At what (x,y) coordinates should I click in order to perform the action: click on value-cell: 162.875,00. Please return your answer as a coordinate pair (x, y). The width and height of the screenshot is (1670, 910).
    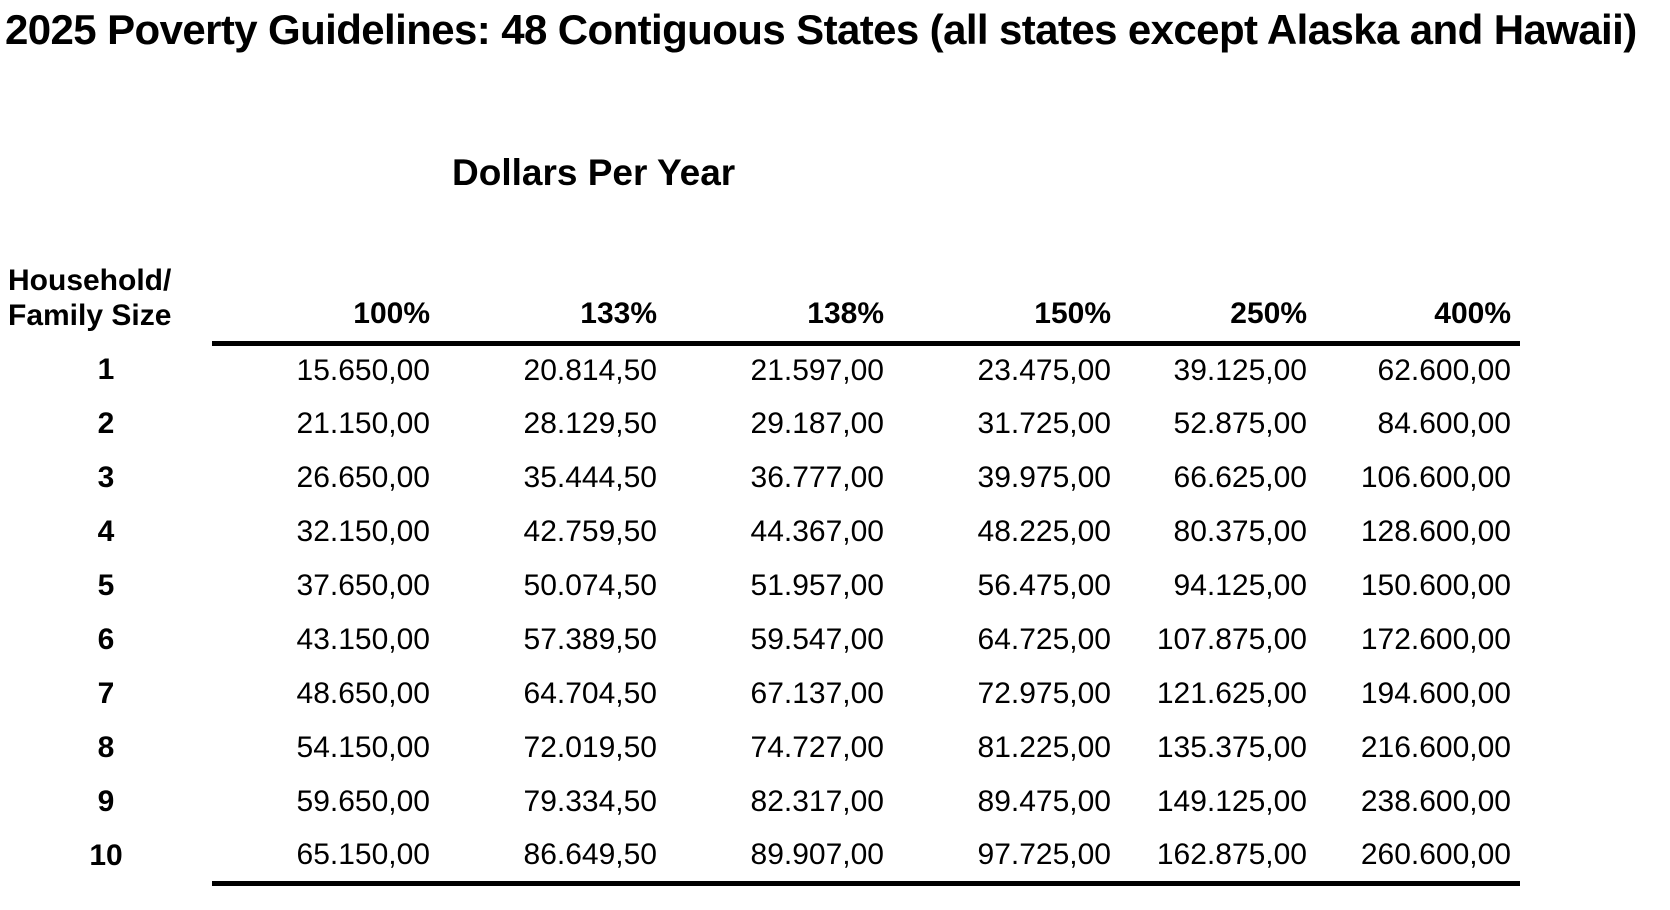
    Looking at the image, I should click on (1218, 857).